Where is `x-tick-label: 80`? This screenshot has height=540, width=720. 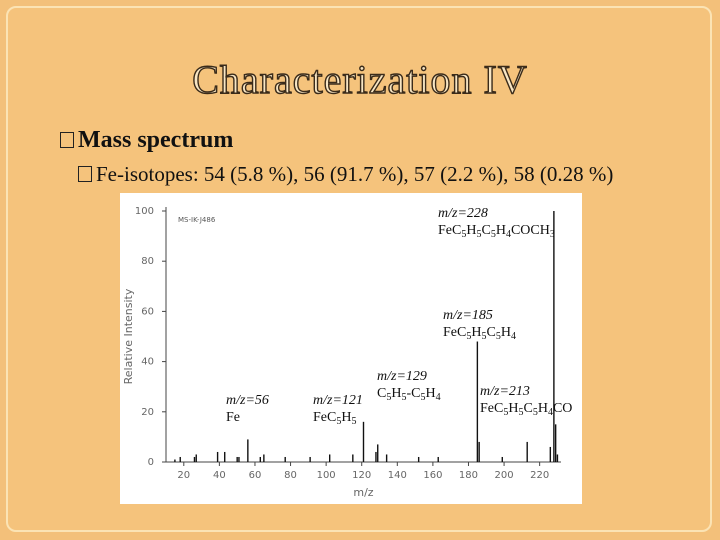 x-tick-label: 80 is located at coordinates (290, 475).